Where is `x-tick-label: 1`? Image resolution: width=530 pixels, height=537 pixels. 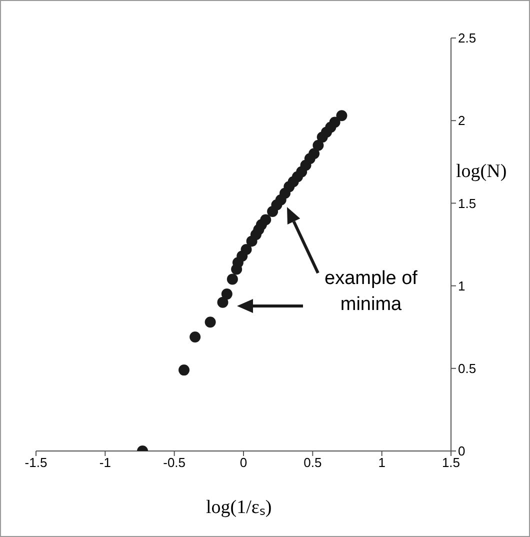 x-tick-label: 1 is located at coordinates (382, 462).